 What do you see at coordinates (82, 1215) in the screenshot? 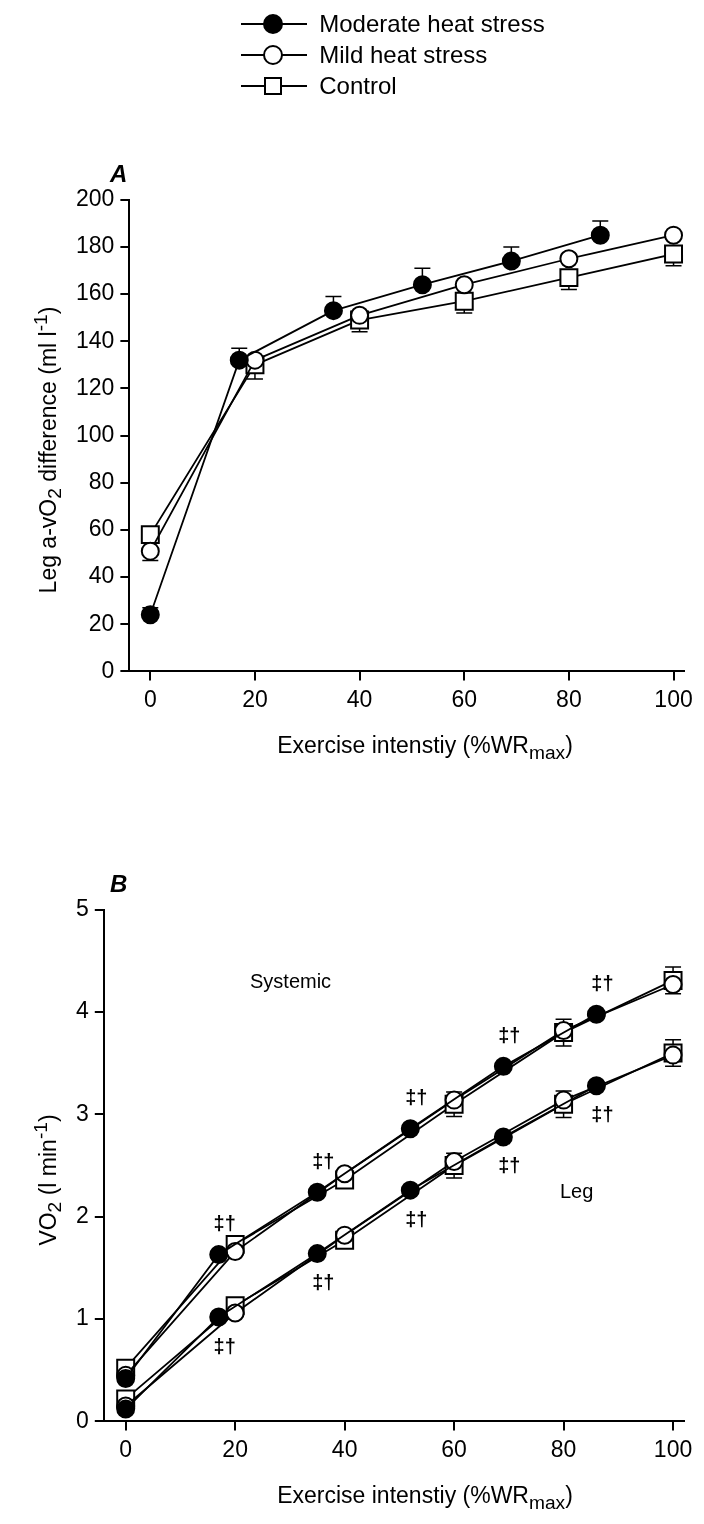
I see `y-tick-label: 2` at bounding box center [82, 1215].